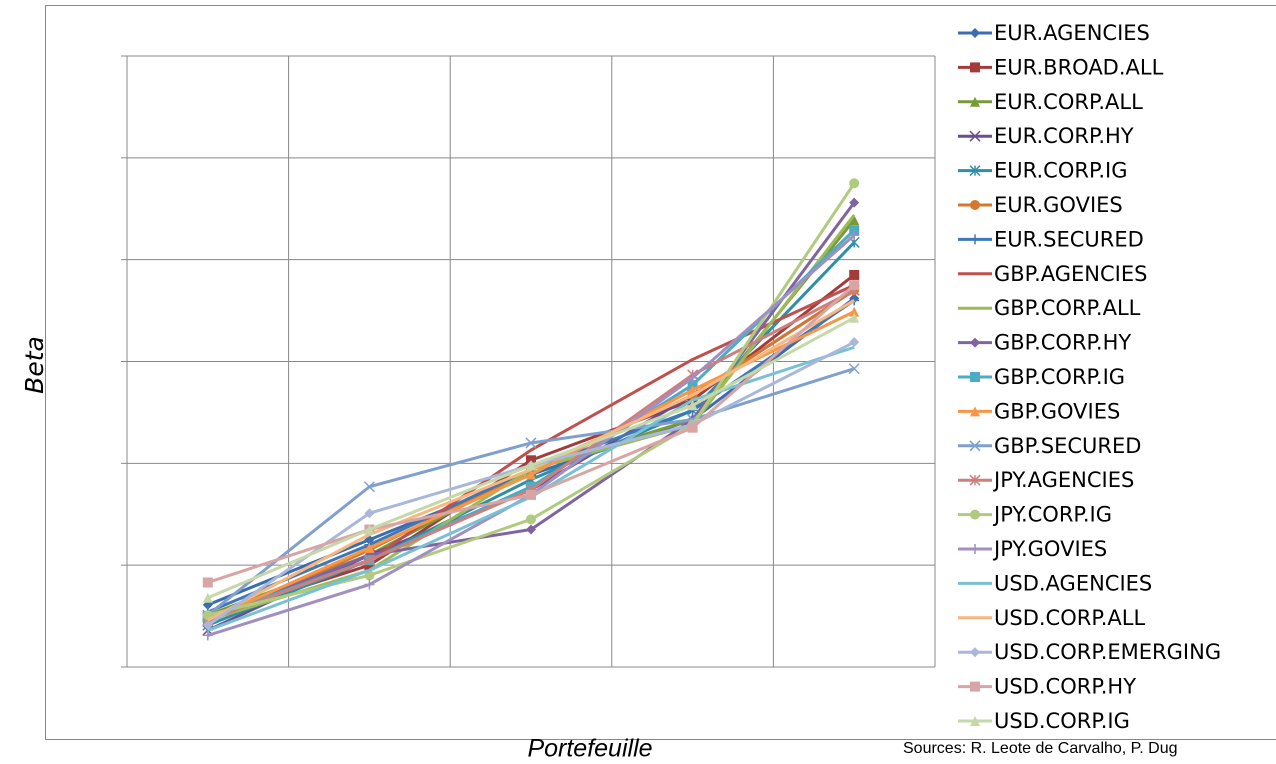  Describe the element at coordinates (1079, 67) in the screenshot. I see `legend-label: EUR.BROAD.ALL` at that location.